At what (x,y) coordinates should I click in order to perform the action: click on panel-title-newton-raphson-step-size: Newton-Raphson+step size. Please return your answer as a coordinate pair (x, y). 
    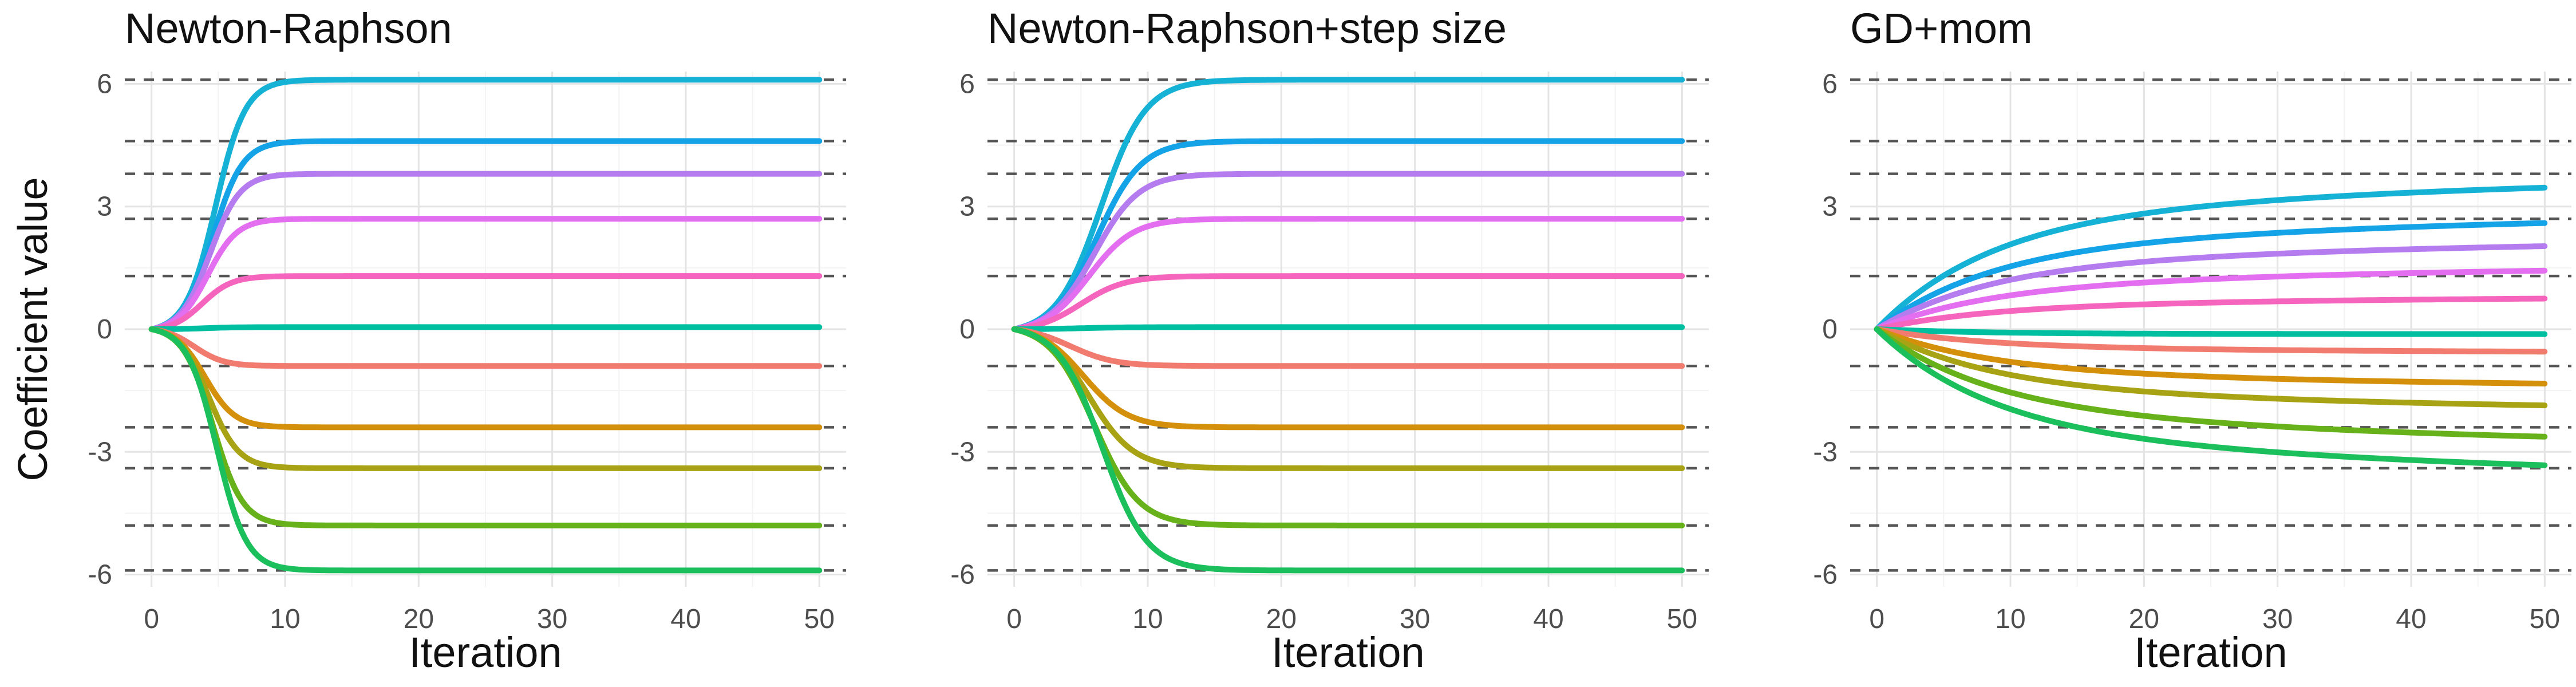
    Looking at the image, I should click on (1247, 28).